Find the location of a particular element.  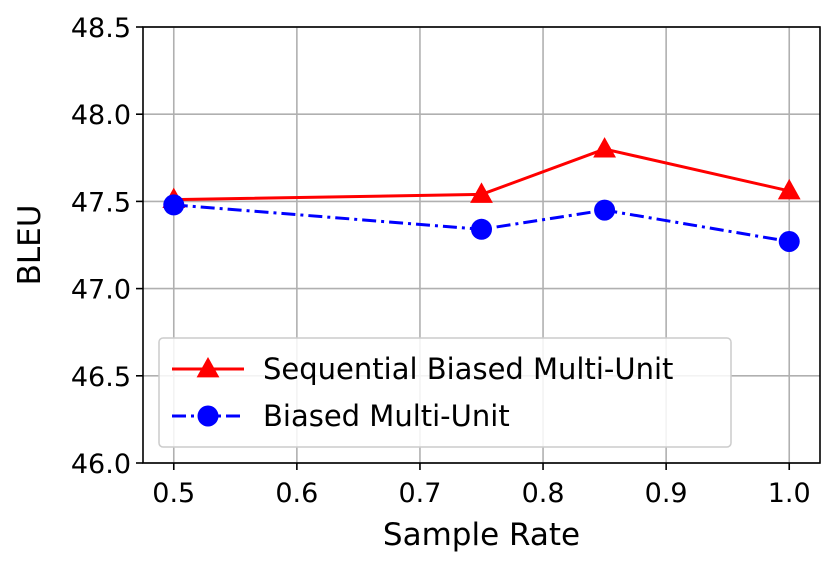

x-tick-label: 0.7 is located at coordinates (419, 493).